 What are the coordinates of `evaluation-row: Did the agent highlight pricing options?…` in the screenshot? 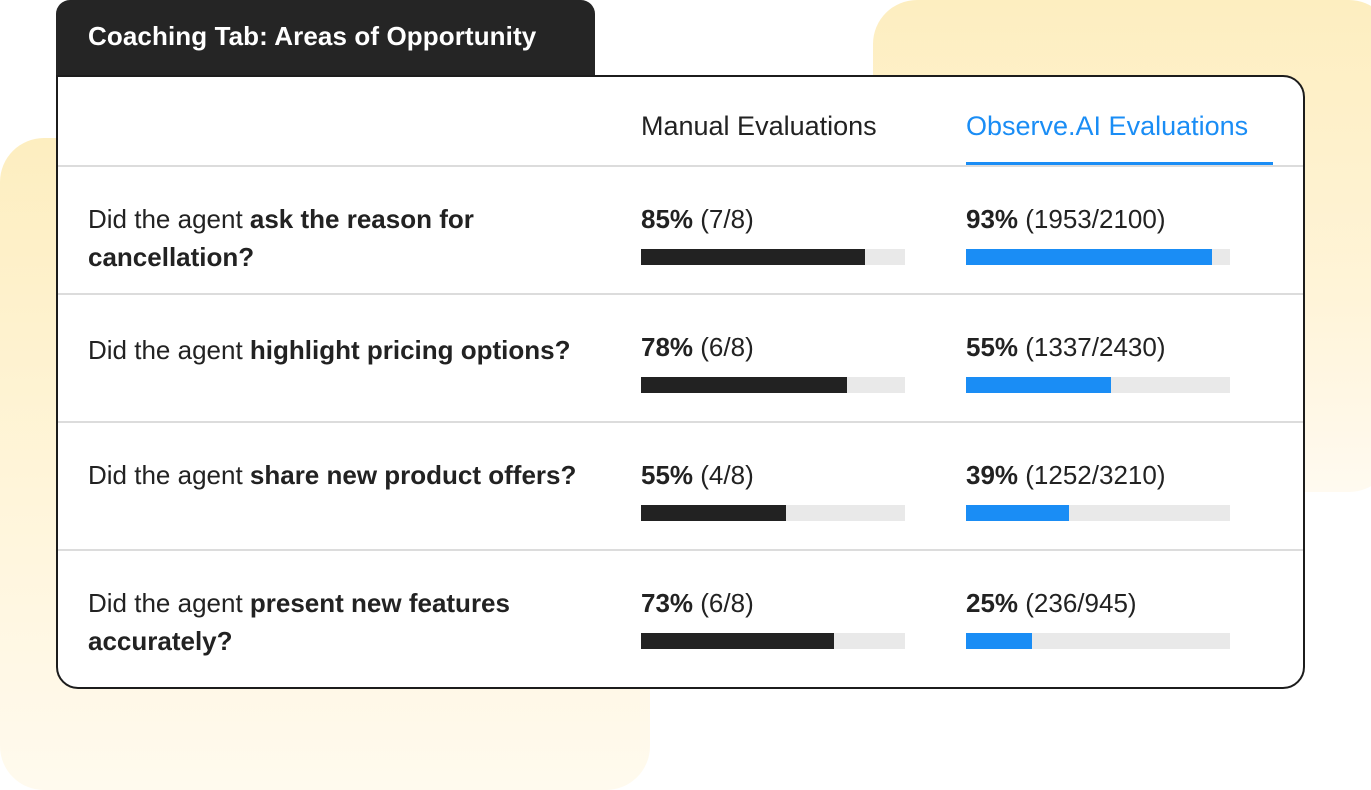 It's located at (680, 357).